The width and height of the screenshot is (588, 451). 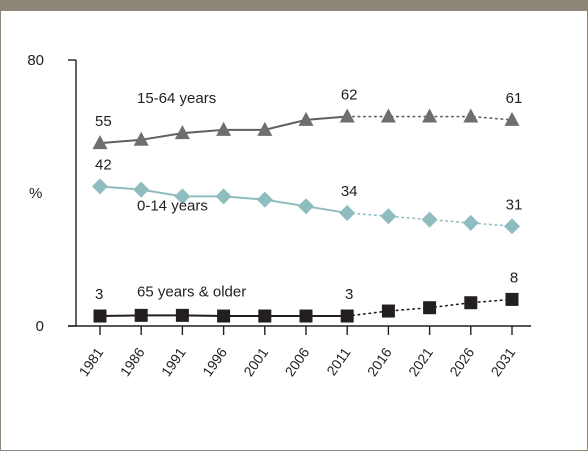 What do you see at coordinates (514, 204) in the screenshot?
I see `data-label: 31` at bounding box center [514, 204].